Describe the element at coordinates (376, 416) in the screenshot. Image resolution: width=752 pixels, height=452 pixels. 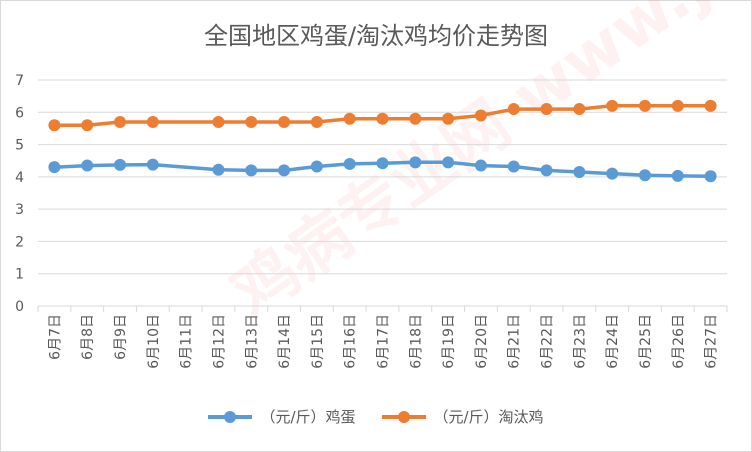
I see `legend: （元/斤）鸡蛋 （元/斤）淘汰鸡` at that location.